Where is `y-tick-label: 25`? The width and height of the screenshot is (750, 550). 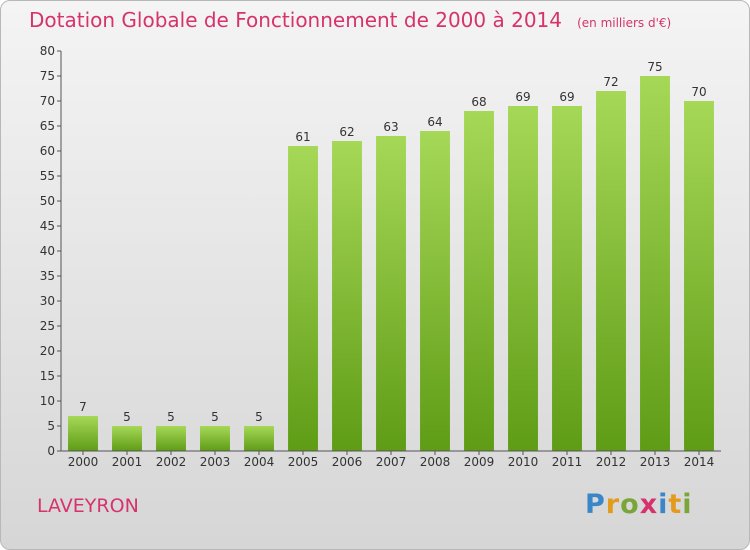
y-tick-label: 25 is located at coordinates (47, 326).